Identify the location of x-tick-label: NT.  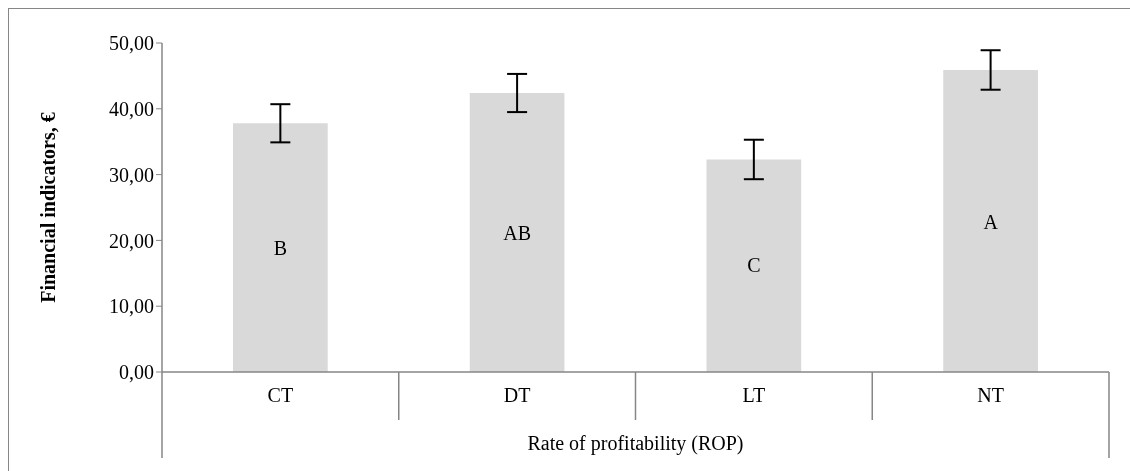
(990, 395).